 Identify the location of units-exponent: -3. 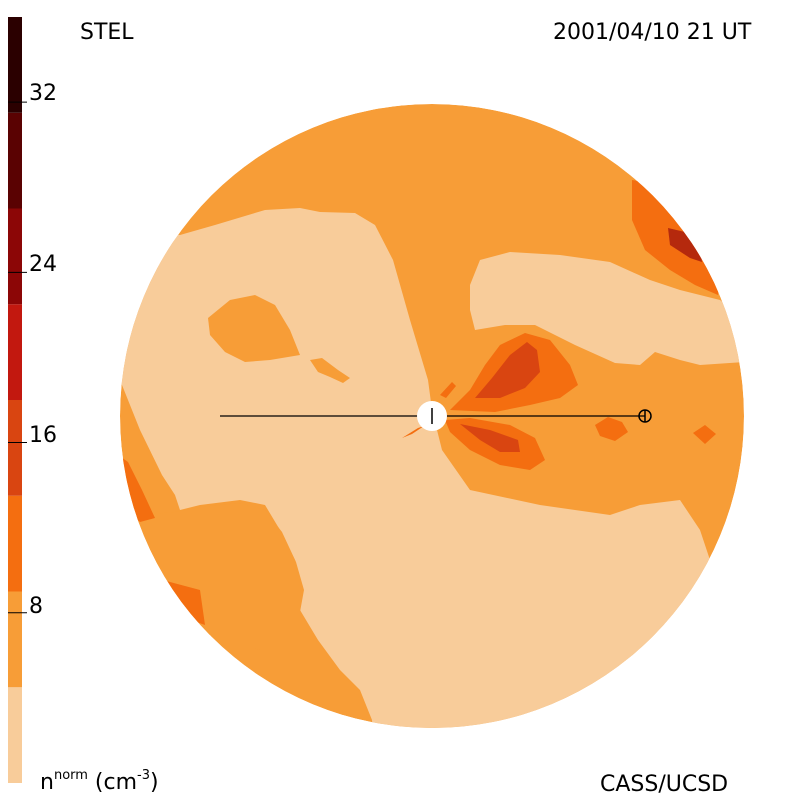
(144, 775).